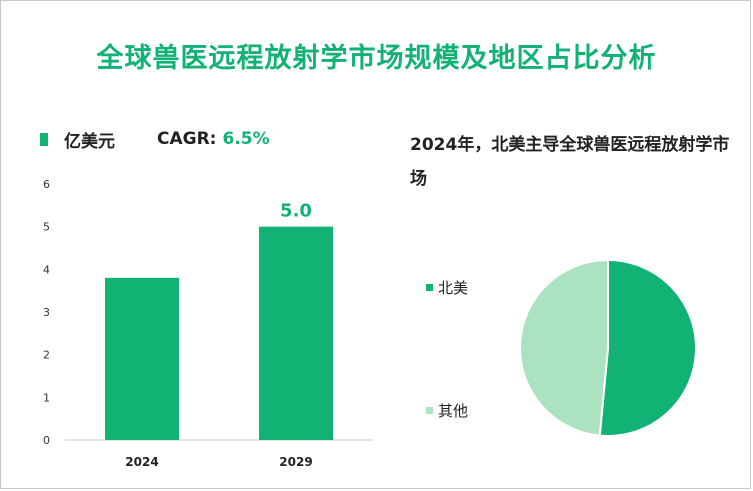 This screenshot has width=753, height=491. I want to click on pie-legend-label: 其他, so click(453, 411).